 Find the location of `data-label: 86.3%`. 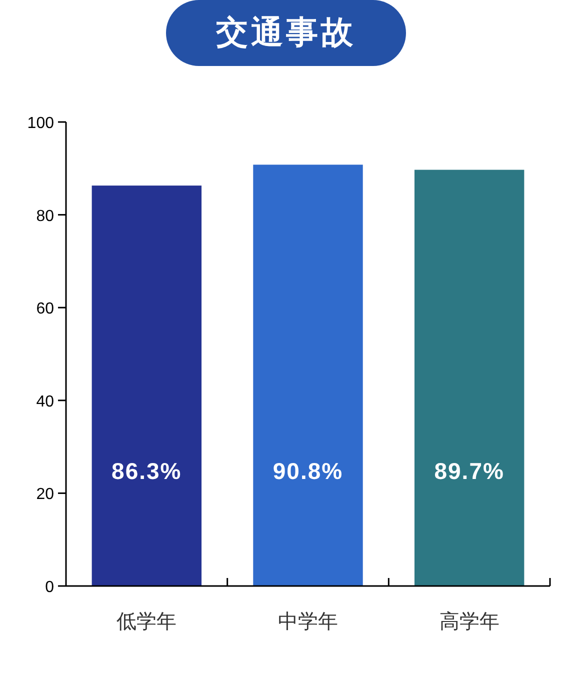

data-label: 86.3% is located at coordinates (147, 471).